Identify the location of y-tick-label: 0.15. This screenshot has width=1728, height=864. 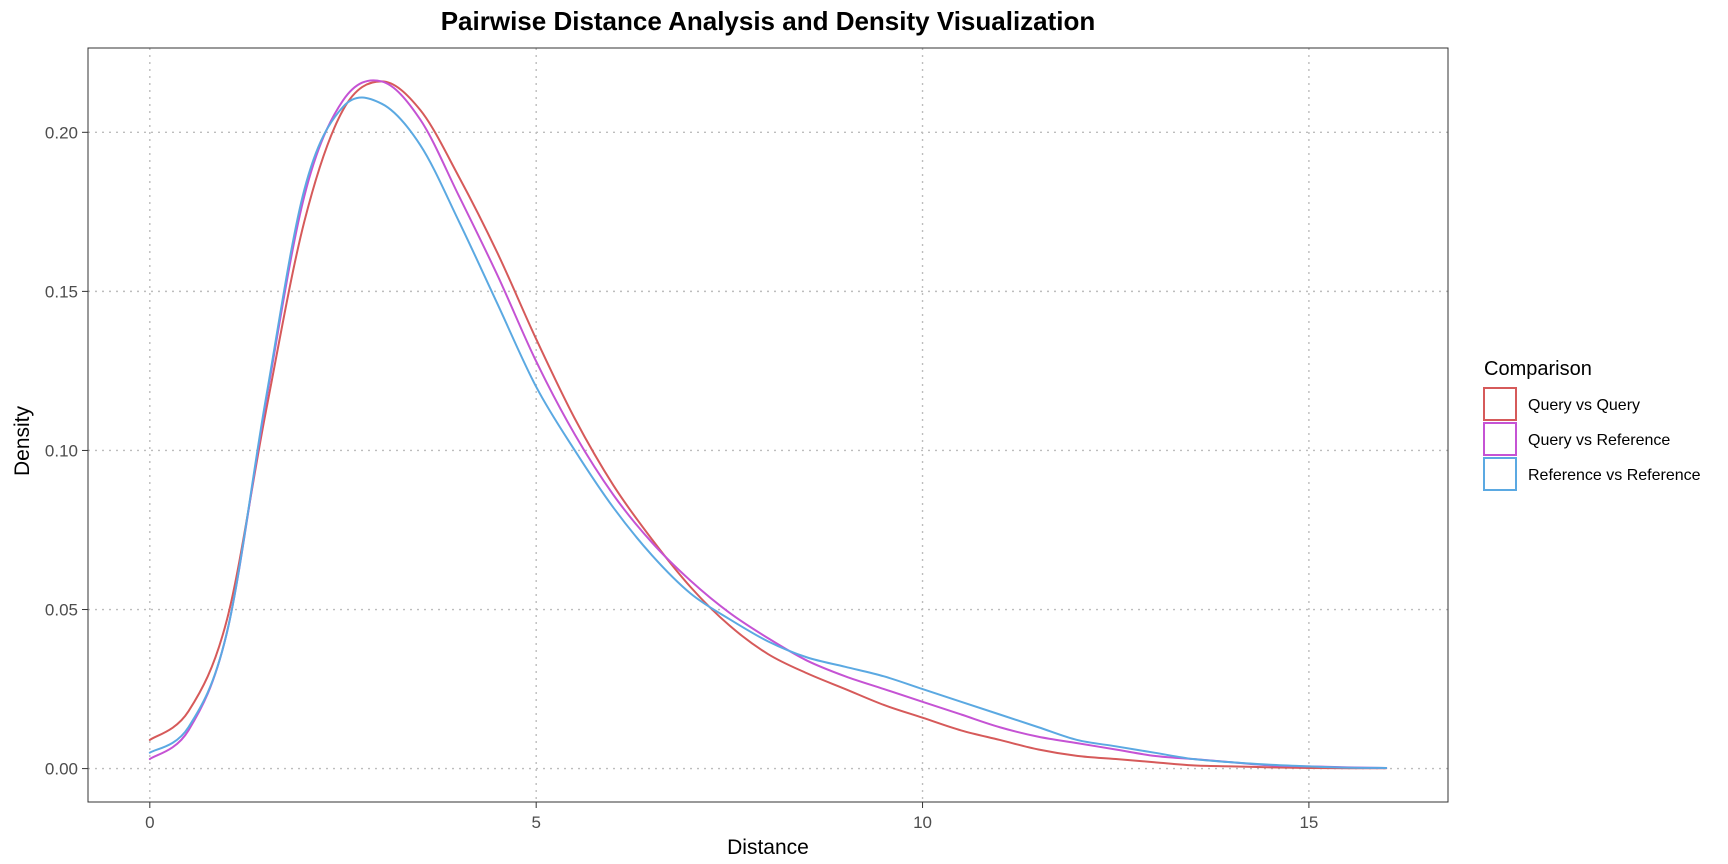
(61, 291).